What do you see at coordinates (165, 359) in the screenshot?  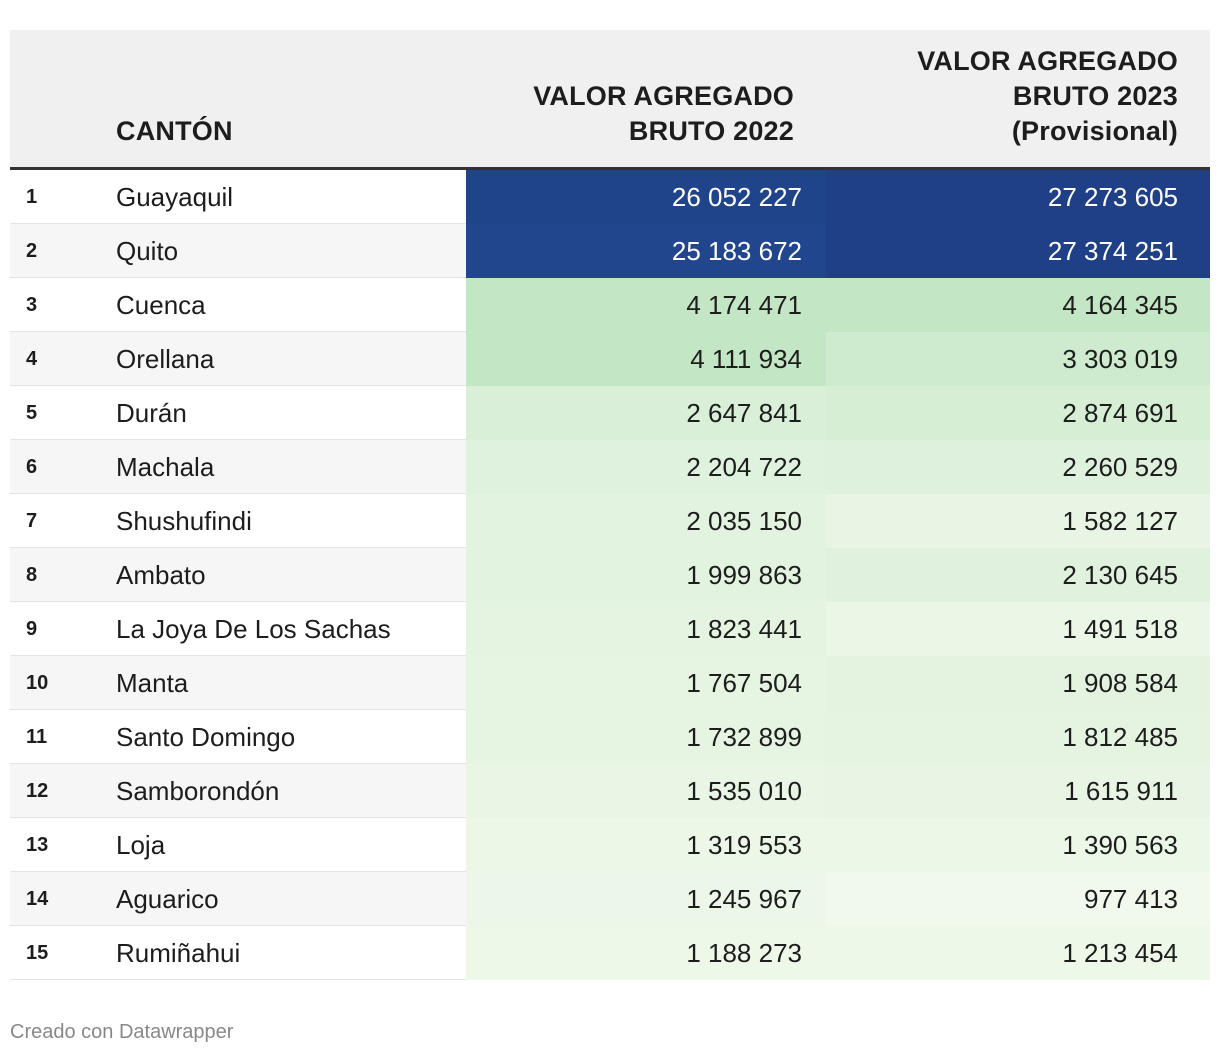 I see `row-canton: Orellana` at bounding box center [165, 359].